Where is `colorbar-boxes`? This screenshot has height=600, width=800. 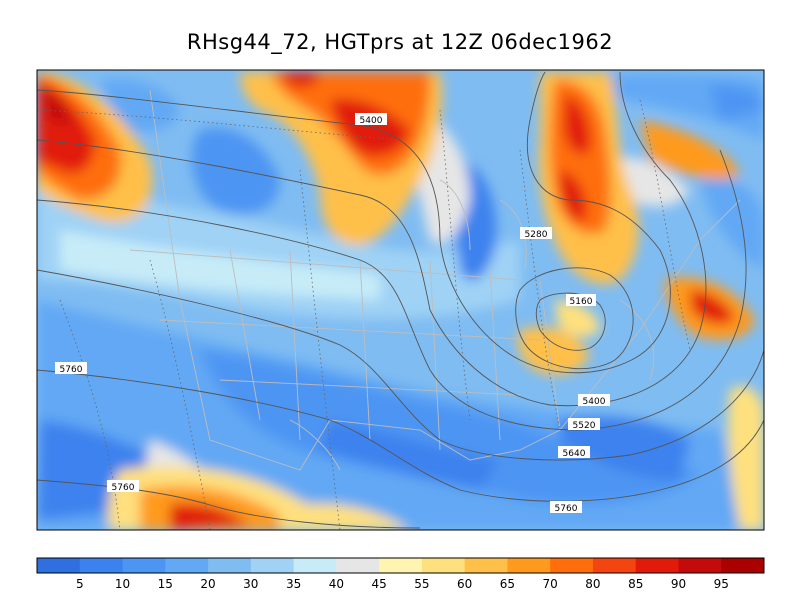 colorbar-boxes is located at coordinates (401, 565).